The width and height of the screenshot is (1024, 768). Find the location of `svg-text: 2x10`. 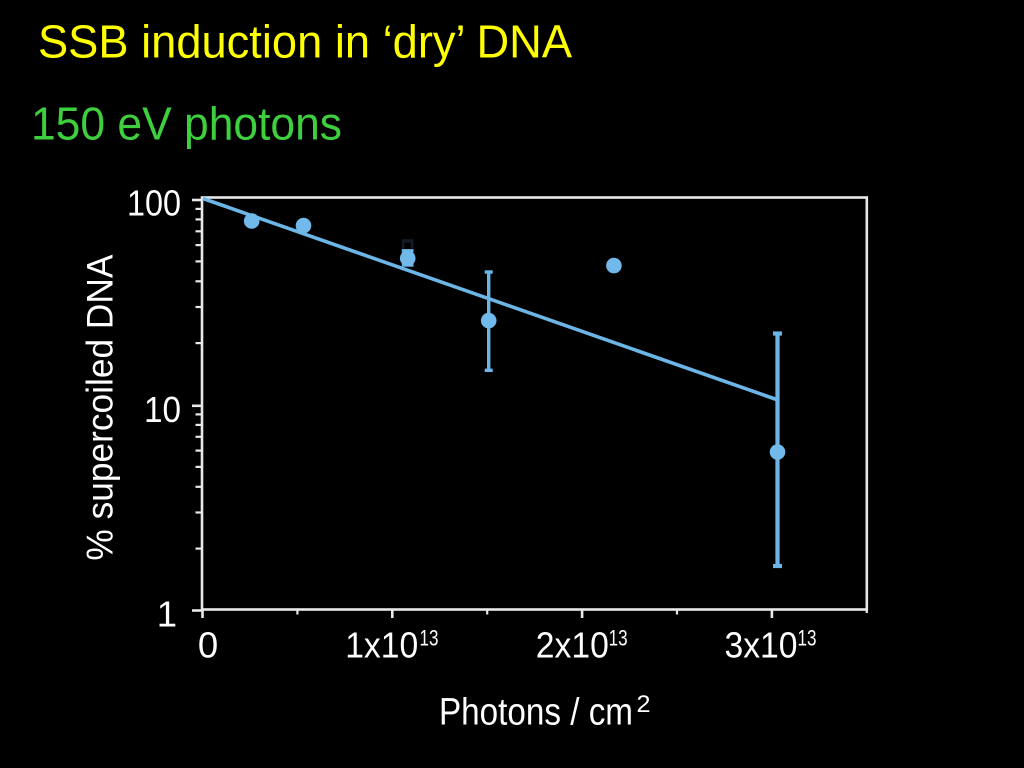

svg-text: 2x10 is located at coordinates (572, 645).